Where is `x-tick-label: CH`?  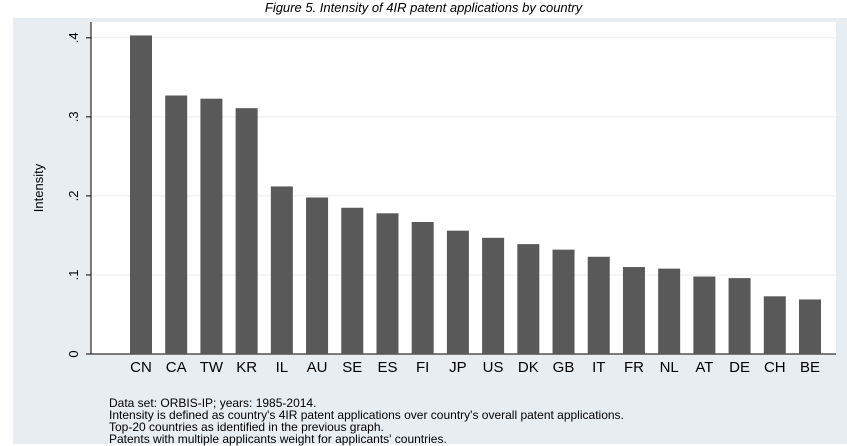
x-tick-label: CH is located at coordinates (775, 367).